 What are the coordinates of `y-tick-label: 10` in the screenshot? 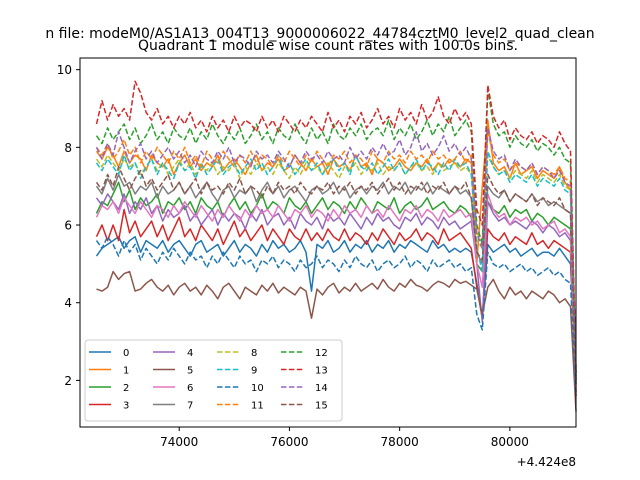 It's located at (64, 70).